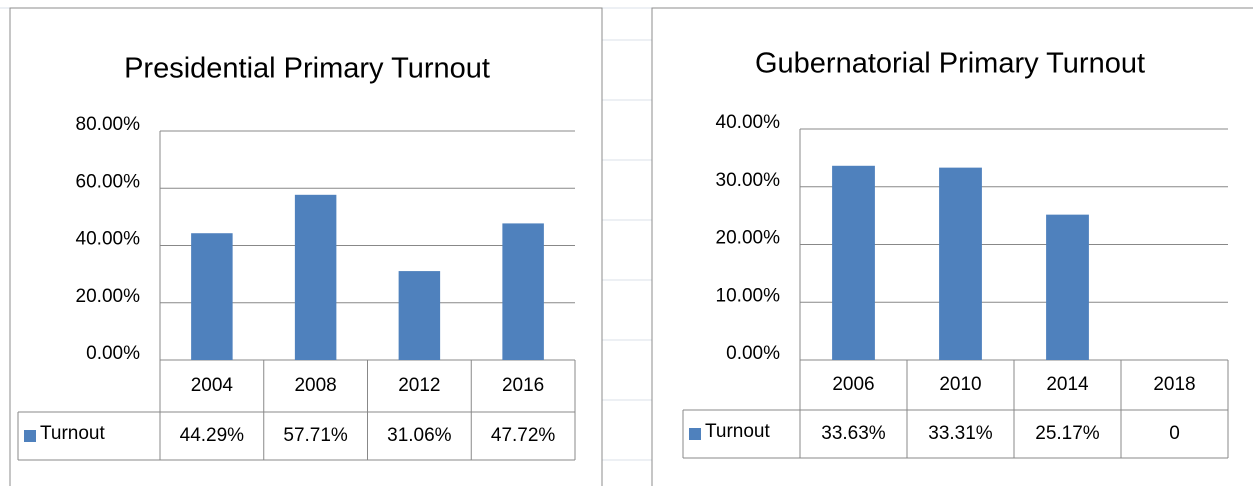 This screenshot has width=1253, height=486. I want to click on x-tick-label: 2016, so click(523, 385).